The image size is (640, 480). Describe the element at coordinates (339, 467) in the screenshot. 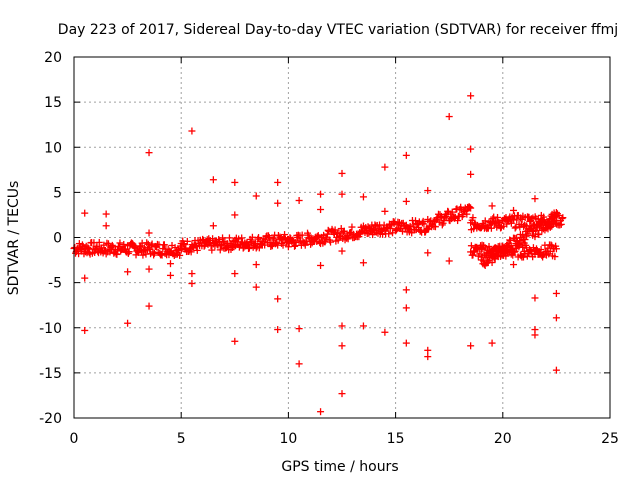

I see `x-axis-label: GPS time / hours` at that location.